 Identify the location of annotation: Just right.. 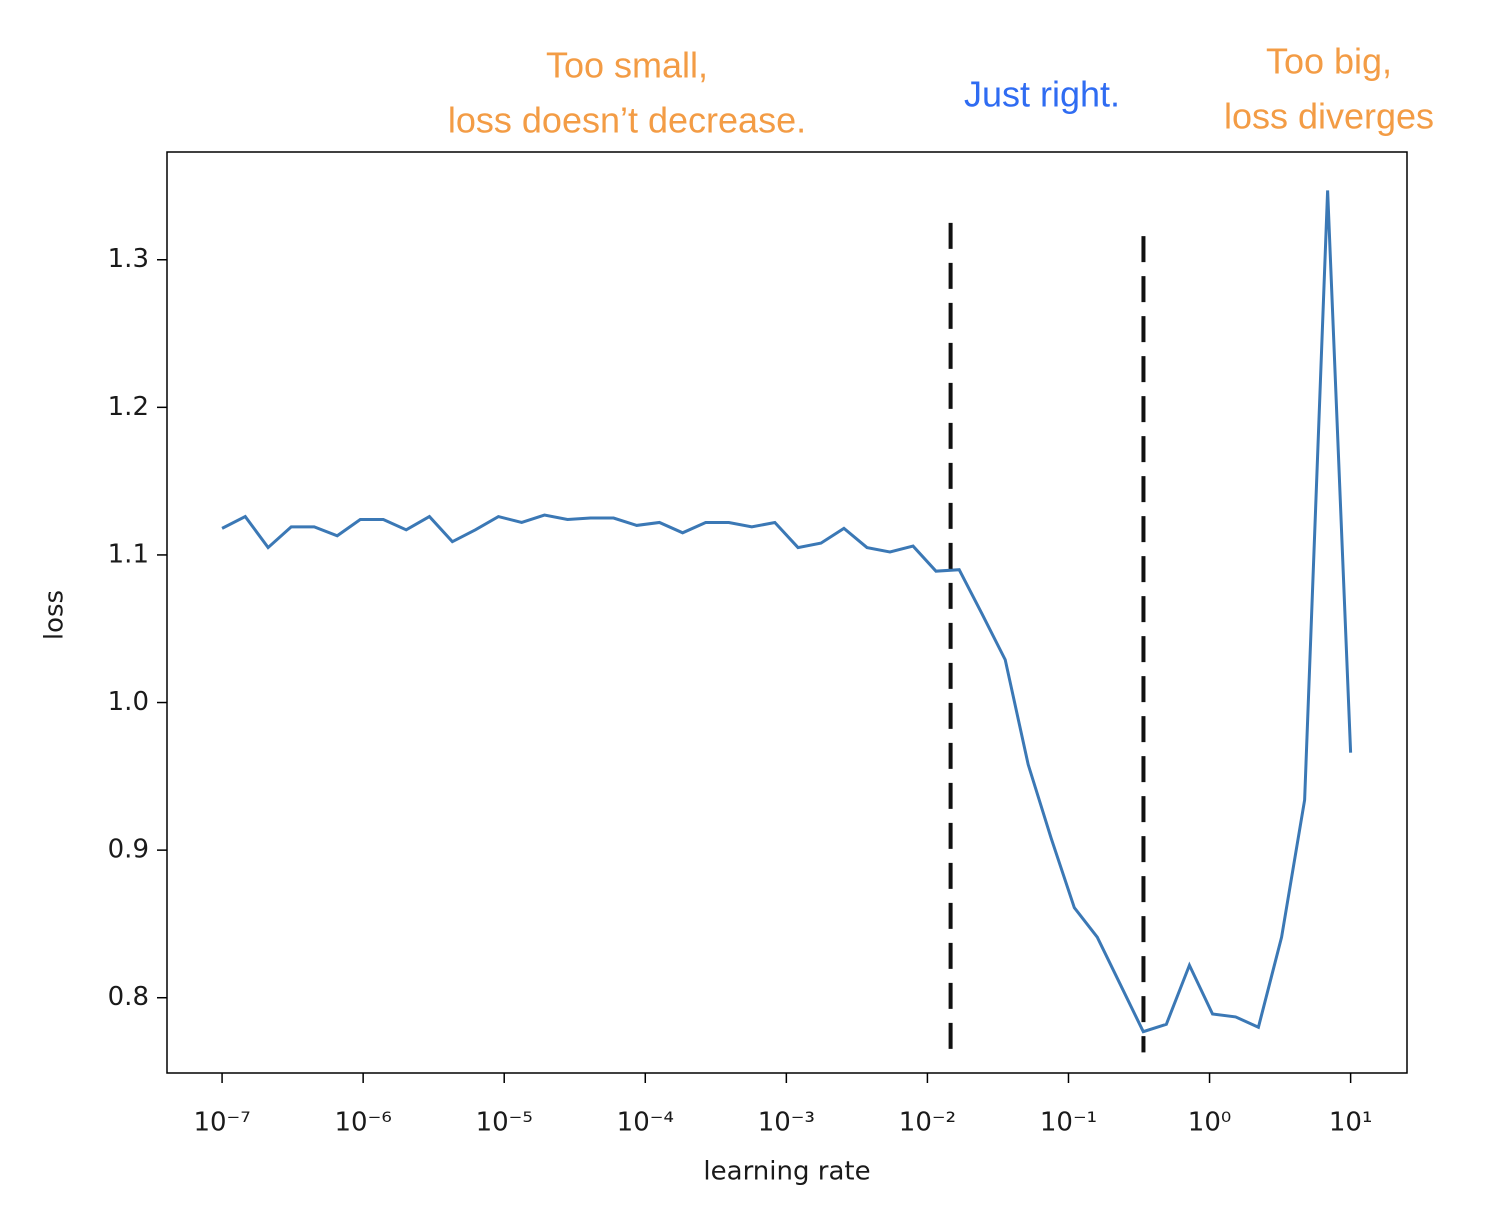
(1042, 94).